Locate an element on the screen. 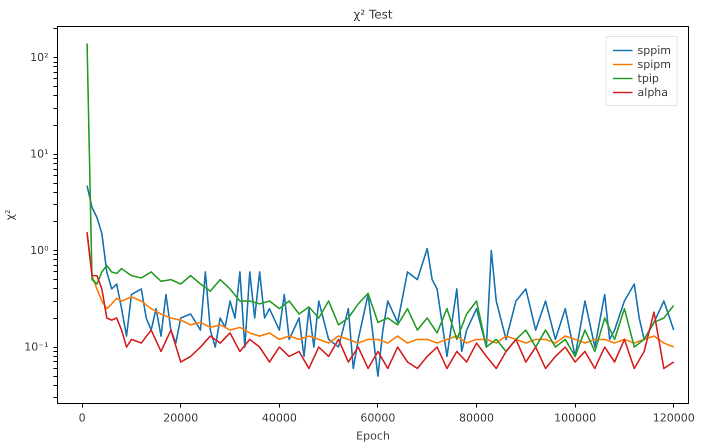 This screenshot has height=447, width=707. x-tick-label: 0 is located at coordinates (82, 418).